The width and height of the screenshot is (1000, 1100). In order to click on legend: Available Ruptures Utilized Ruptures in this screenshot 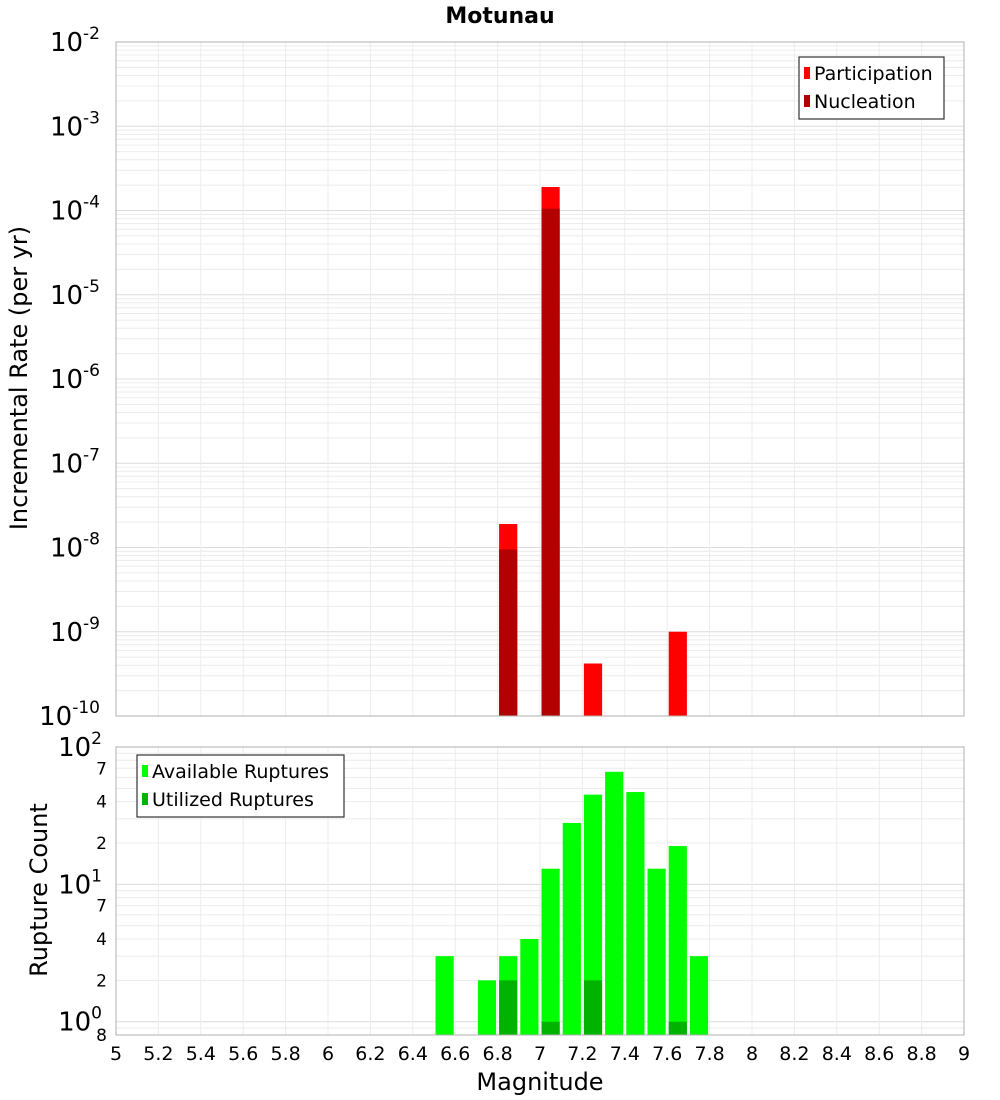, I will do `click(240, 786)`.